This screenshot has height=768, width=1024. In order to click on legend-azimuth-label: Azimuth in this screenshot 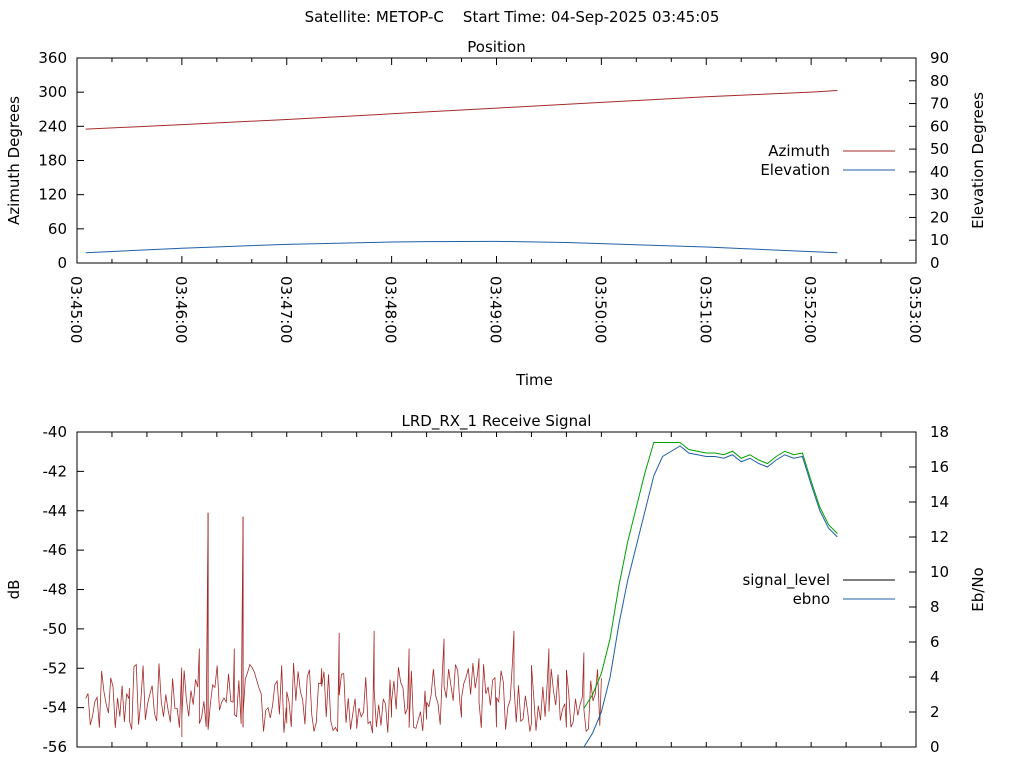, I will do `click(799, 151)`.